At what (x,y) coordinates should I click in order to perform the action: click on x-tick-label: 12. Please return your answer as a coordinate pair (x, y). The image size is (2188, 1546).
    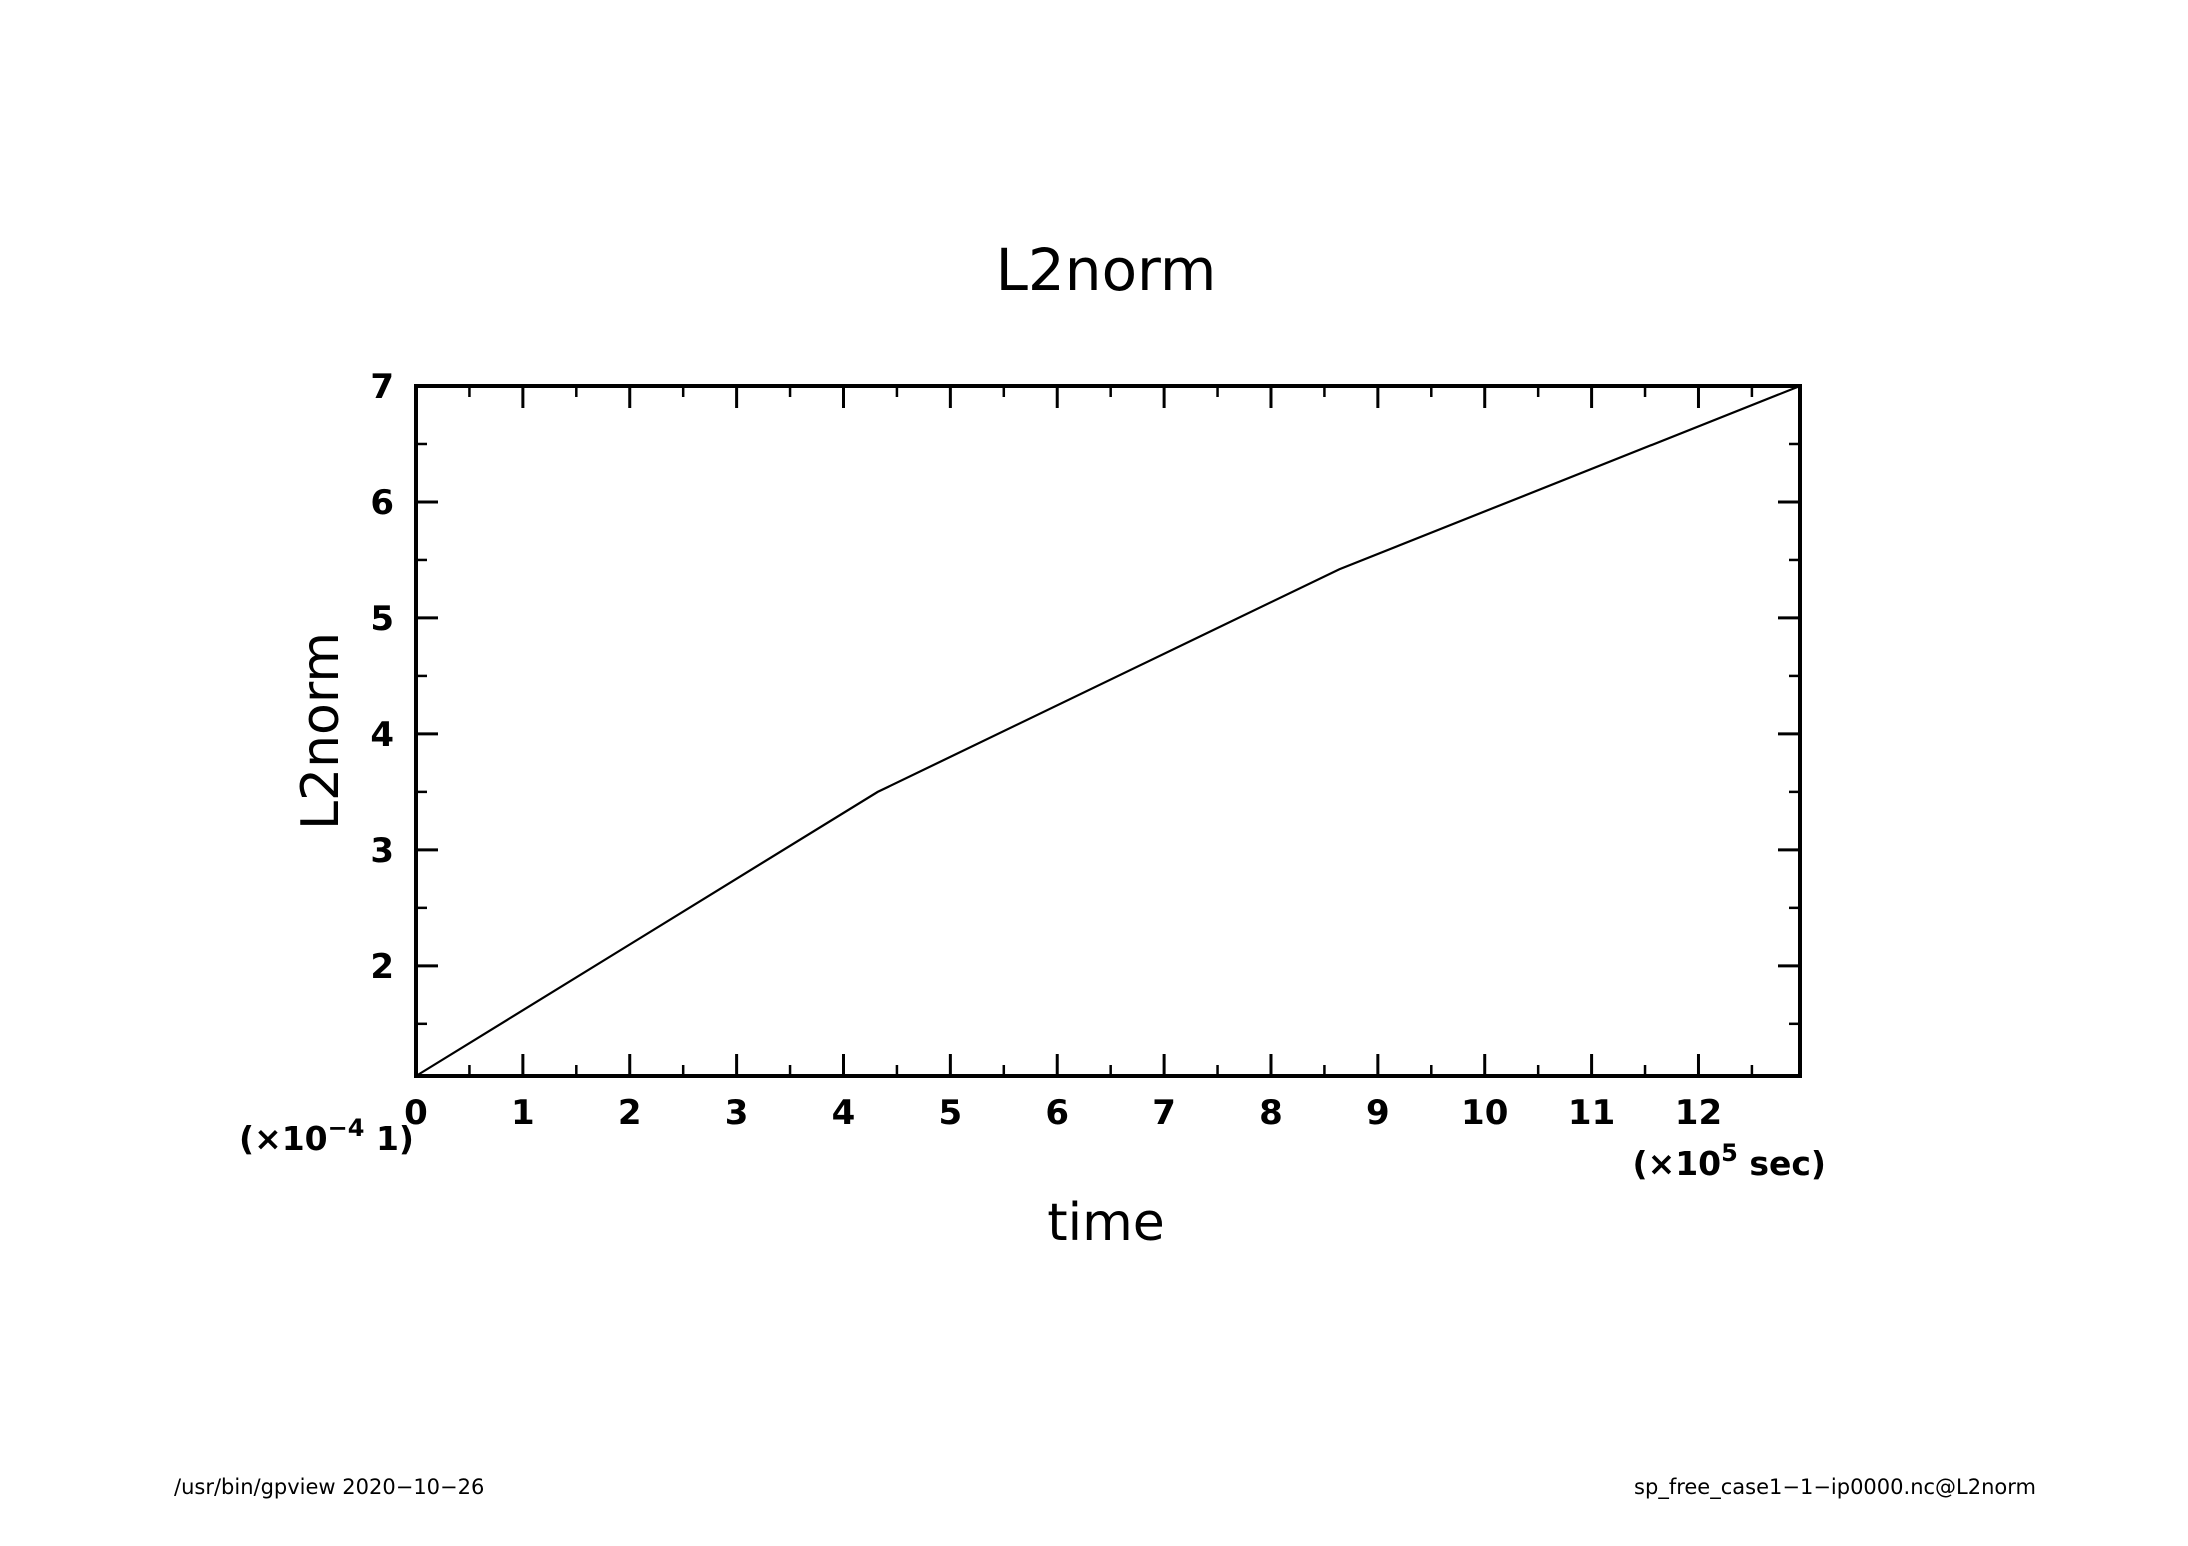
    Looking at the image, I should click on (1698, 1113).